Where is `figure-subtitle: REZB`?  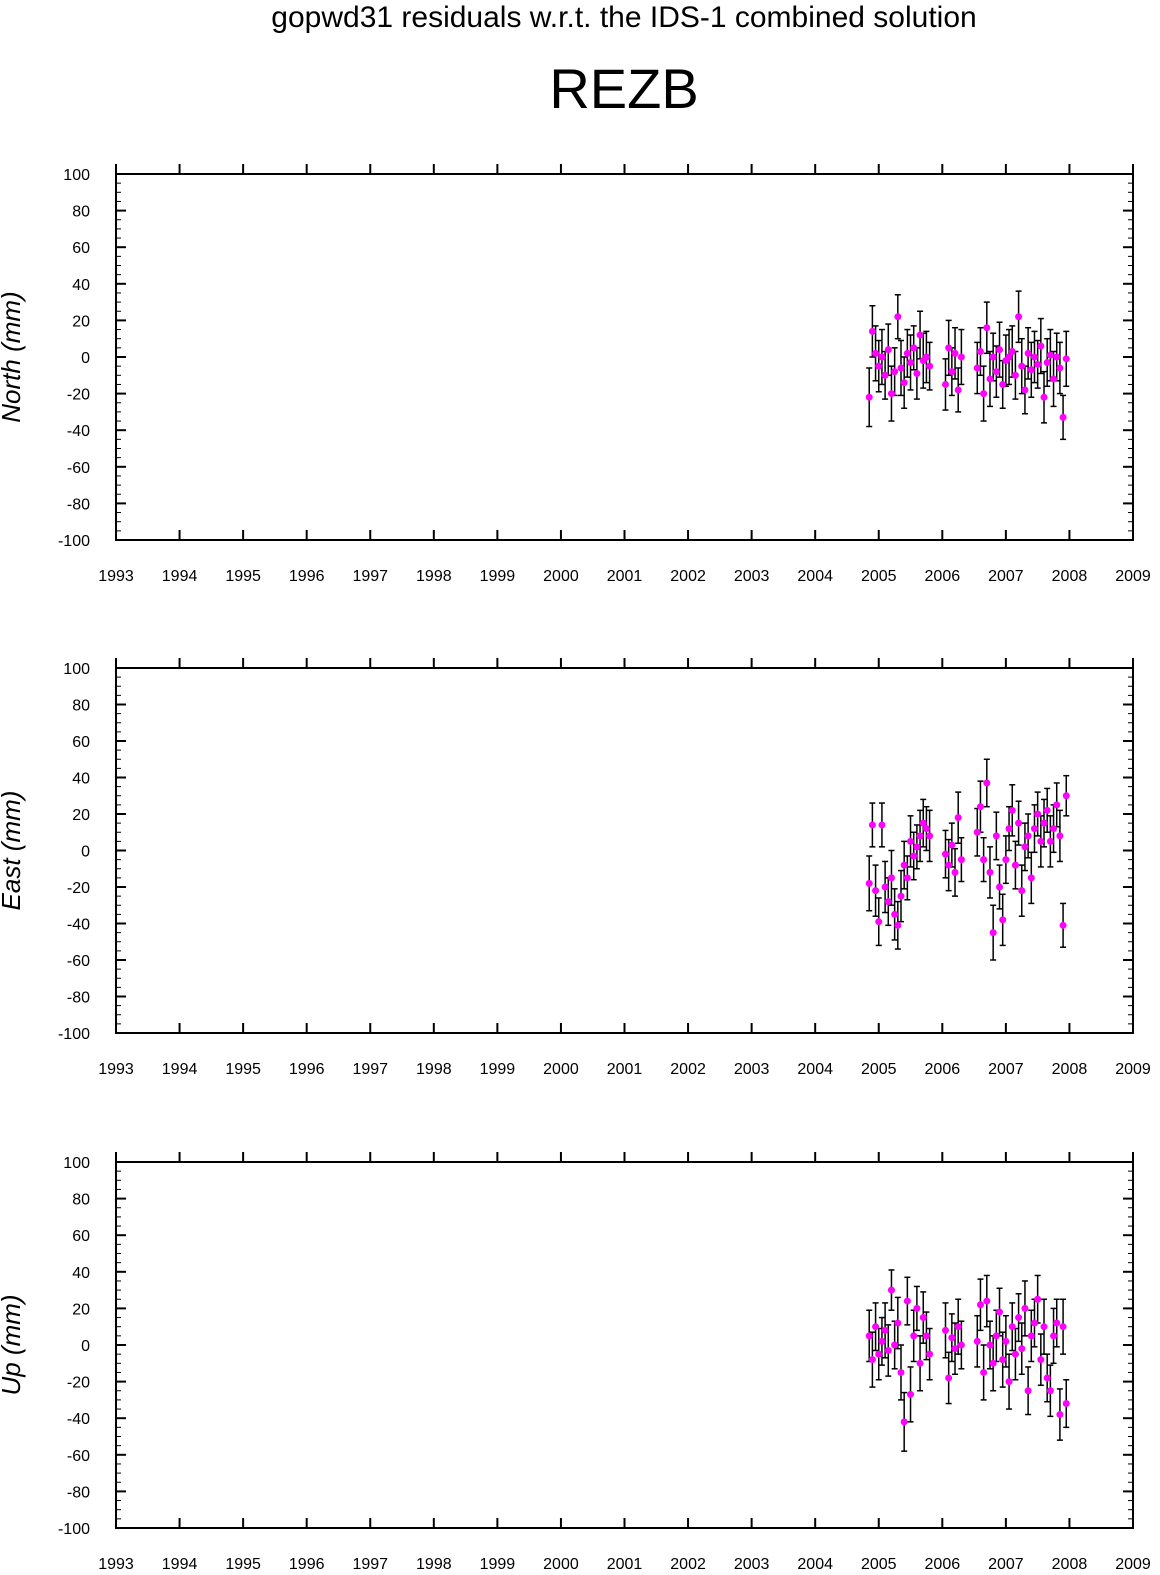
figure-subtitle: REZB is located at coordinates (623, 88).